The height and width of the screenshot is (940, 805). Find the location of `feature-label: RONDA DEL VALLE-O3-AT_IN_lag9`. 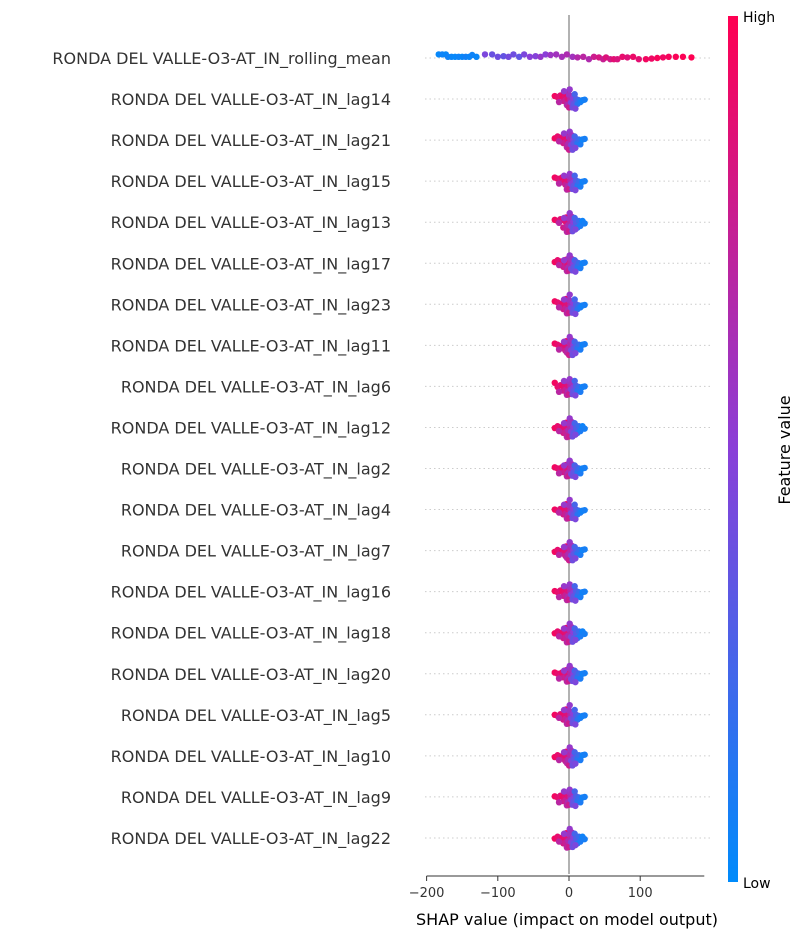

feature-label: RONDA DEL VALLE-O3-AT_IN_lag9 is located at coordinates (256, 798).